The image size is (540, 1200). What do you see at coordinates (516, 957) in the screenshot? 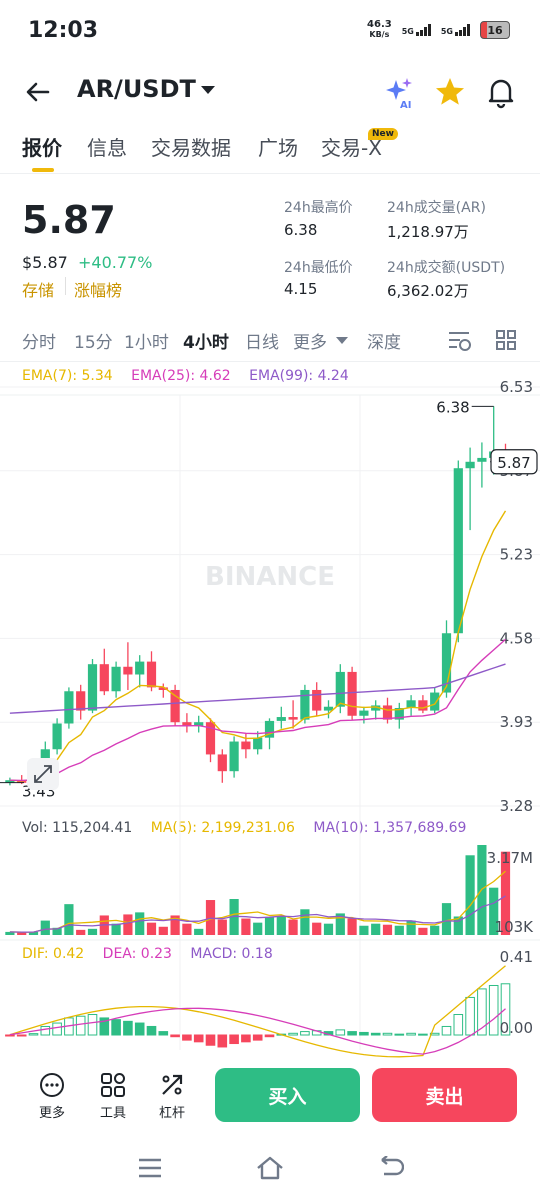
I see `macd-axis-tick: 0.41` at bounding box center [516, 957].